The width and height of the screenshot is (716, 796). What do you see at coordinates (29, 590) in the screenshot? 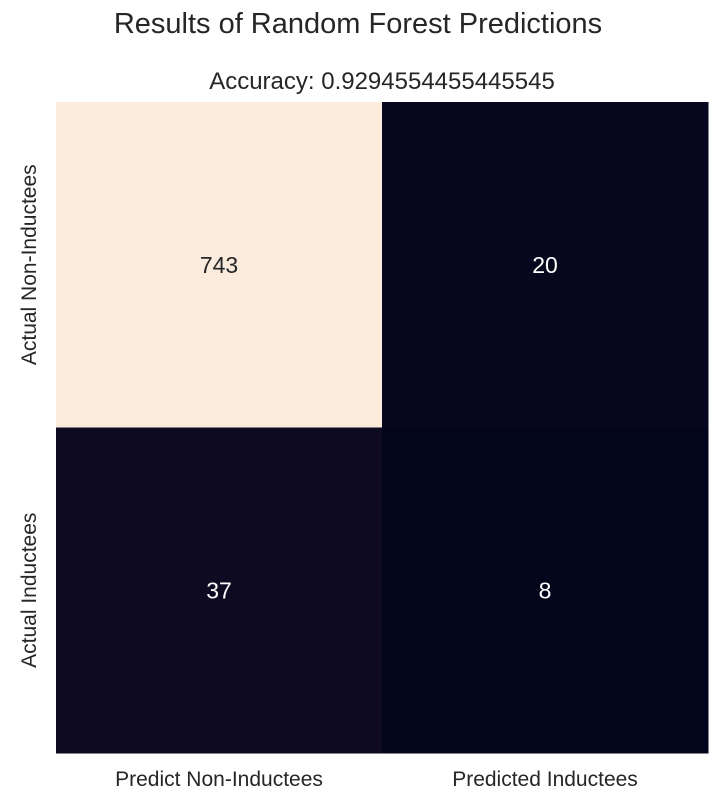
I see `y-tick-label: Actual Inductees` at bounding box center [29, 590].